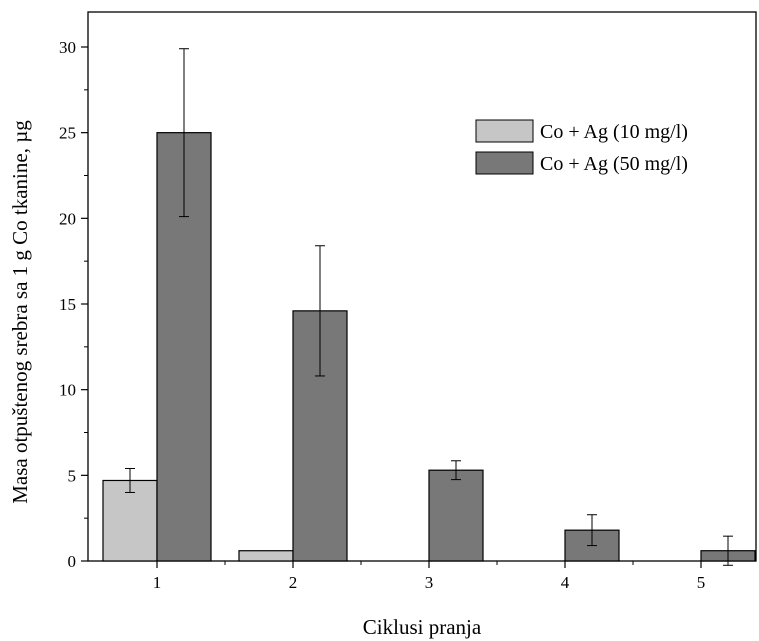  I want to click on legend-label-series-1: Co + Ag (10 mg/l), so click(614, 132).